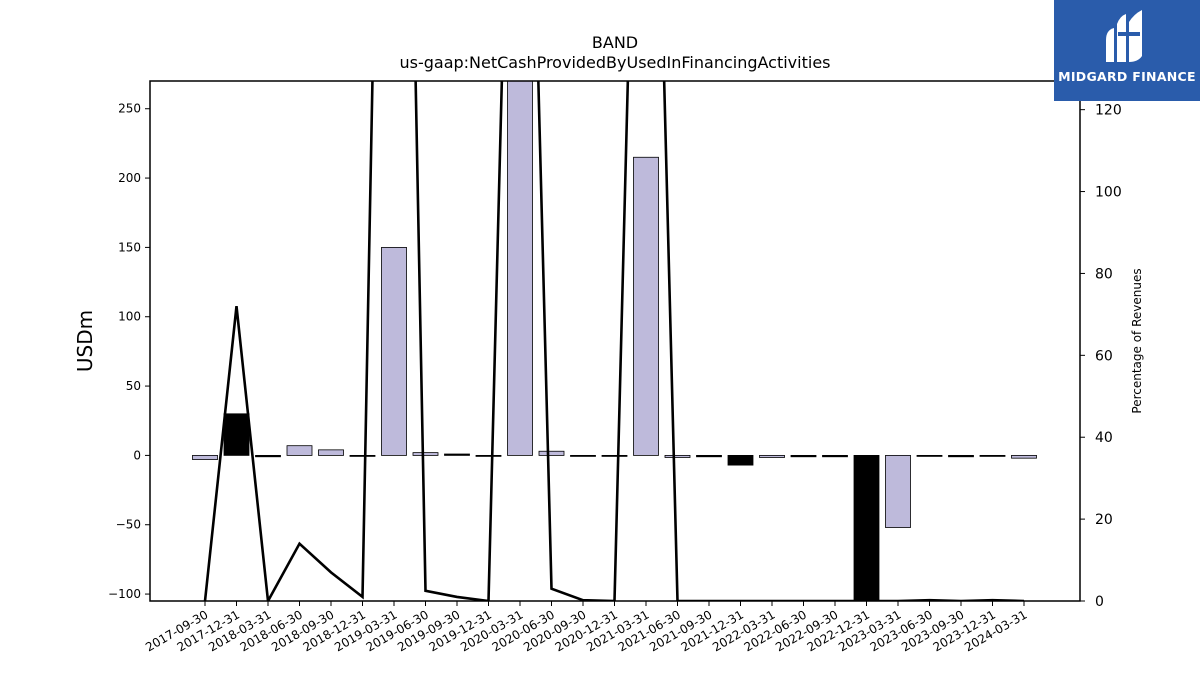 The height and width of the screenshot is (675, 1200). I want to click on chart-title: BAND, so click(615, 42).